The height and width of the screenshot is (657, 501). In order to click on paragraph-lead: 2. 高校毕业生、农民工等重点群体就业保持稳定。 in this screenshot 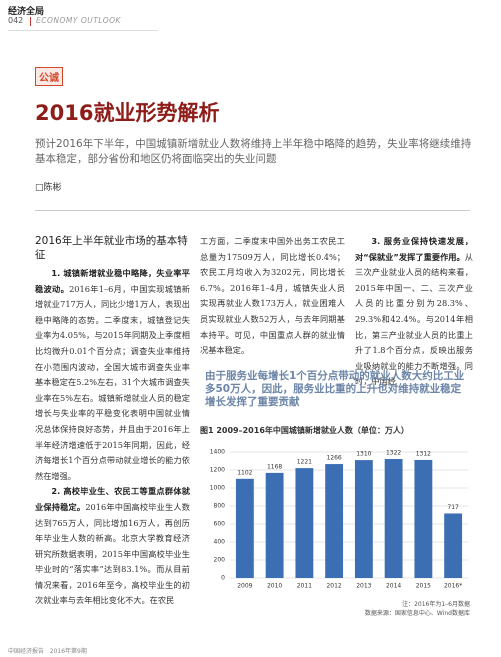, I will do `click(112, 499)`.